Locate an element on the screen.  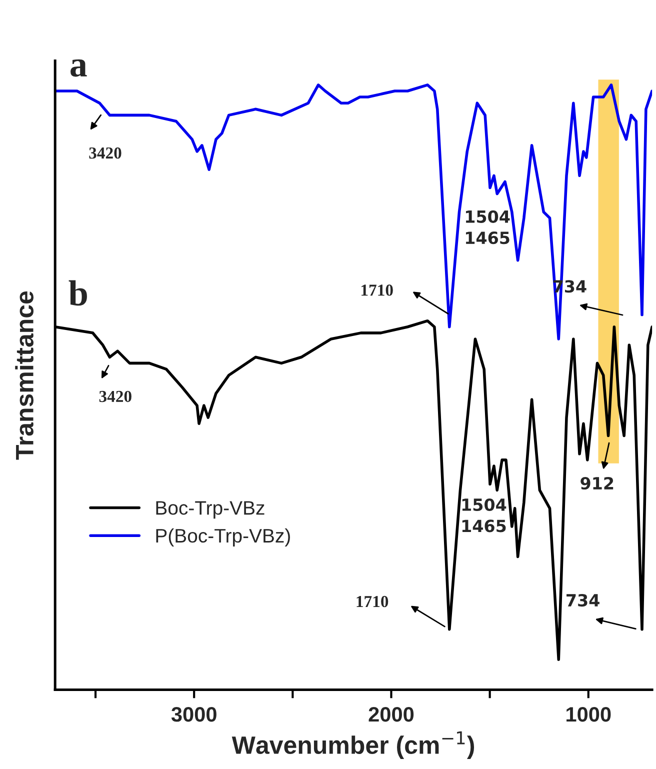
text: a is located at coordinates (78, 68).